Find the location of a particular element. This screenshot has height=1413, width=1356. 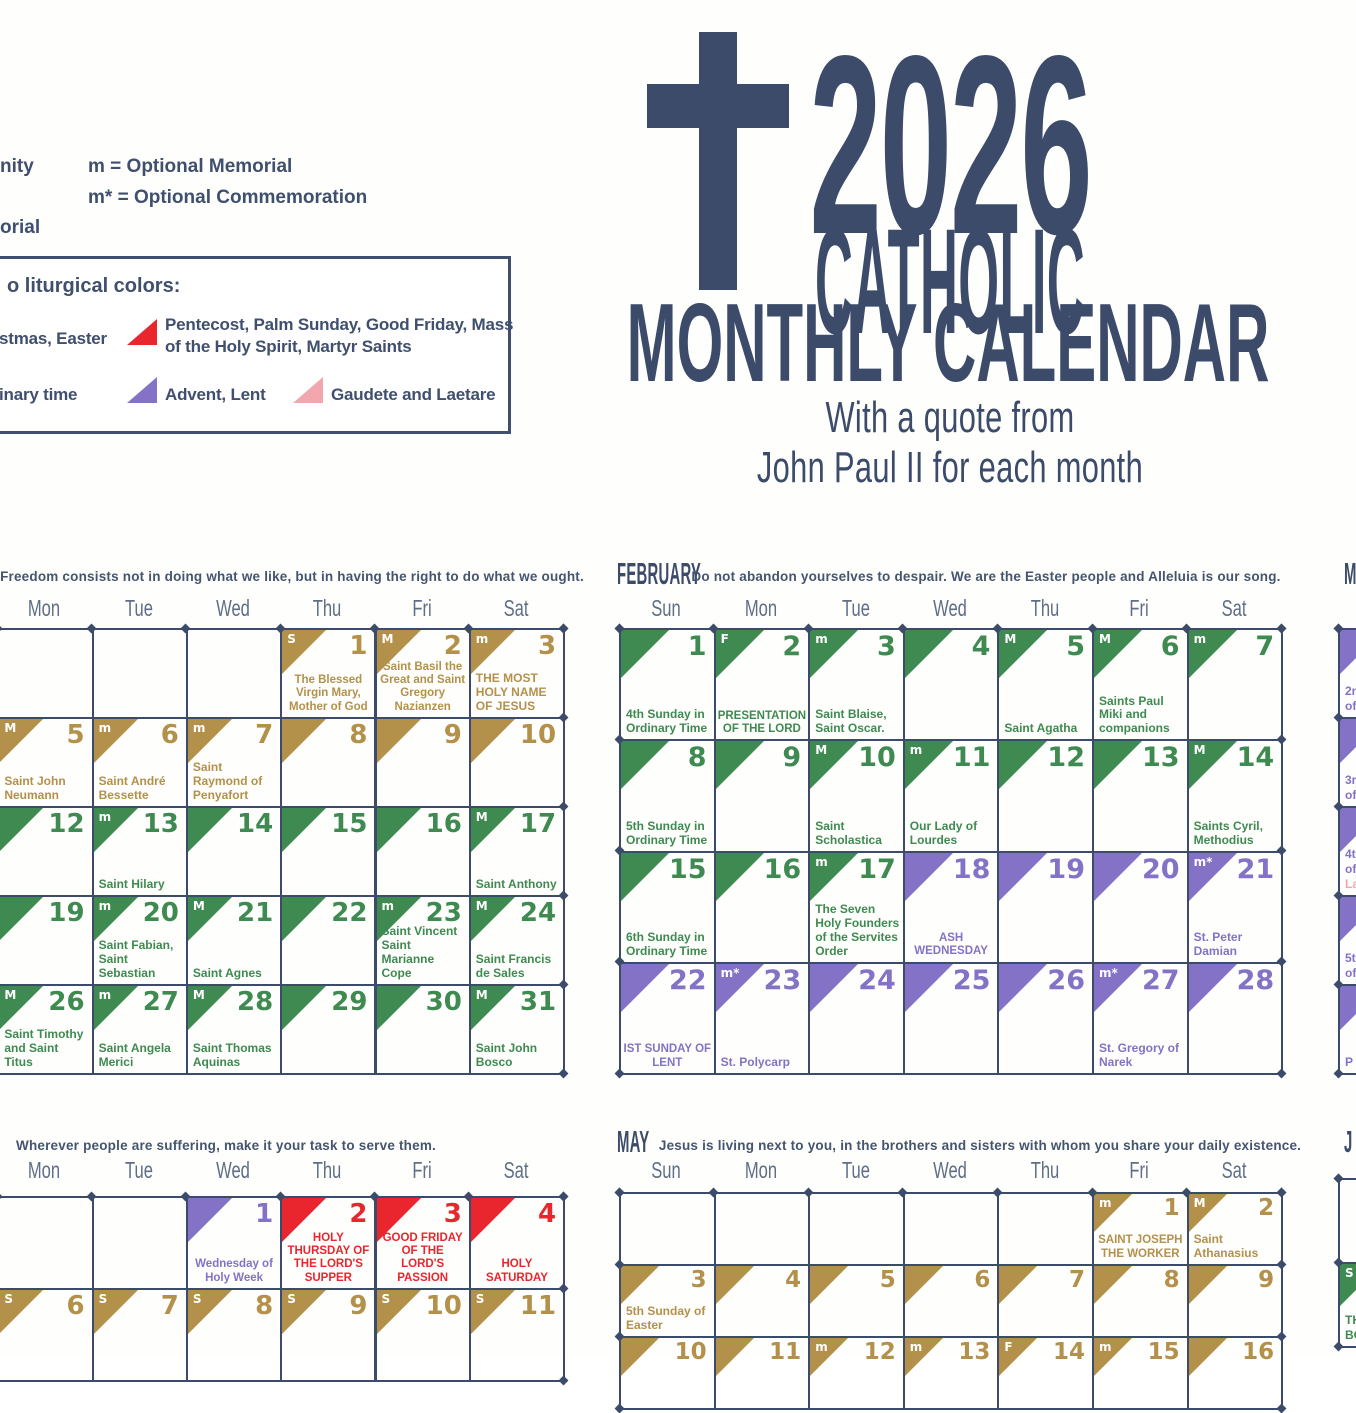

day-label: Saint Francis de Sales is located at coordinates (518, 967).